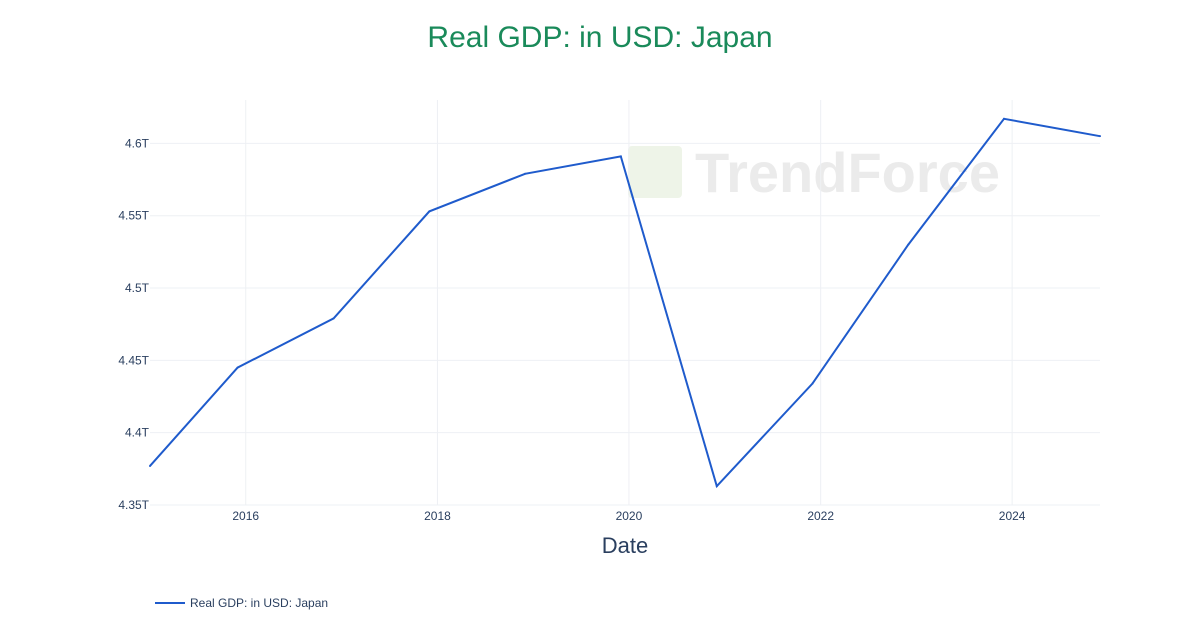 Image resolution: width=1200 pixels, height=630 pixels. Describe the element at coordinates (847, 172) in the screenshot. I see `watermark-text: TrendForce` at that location.